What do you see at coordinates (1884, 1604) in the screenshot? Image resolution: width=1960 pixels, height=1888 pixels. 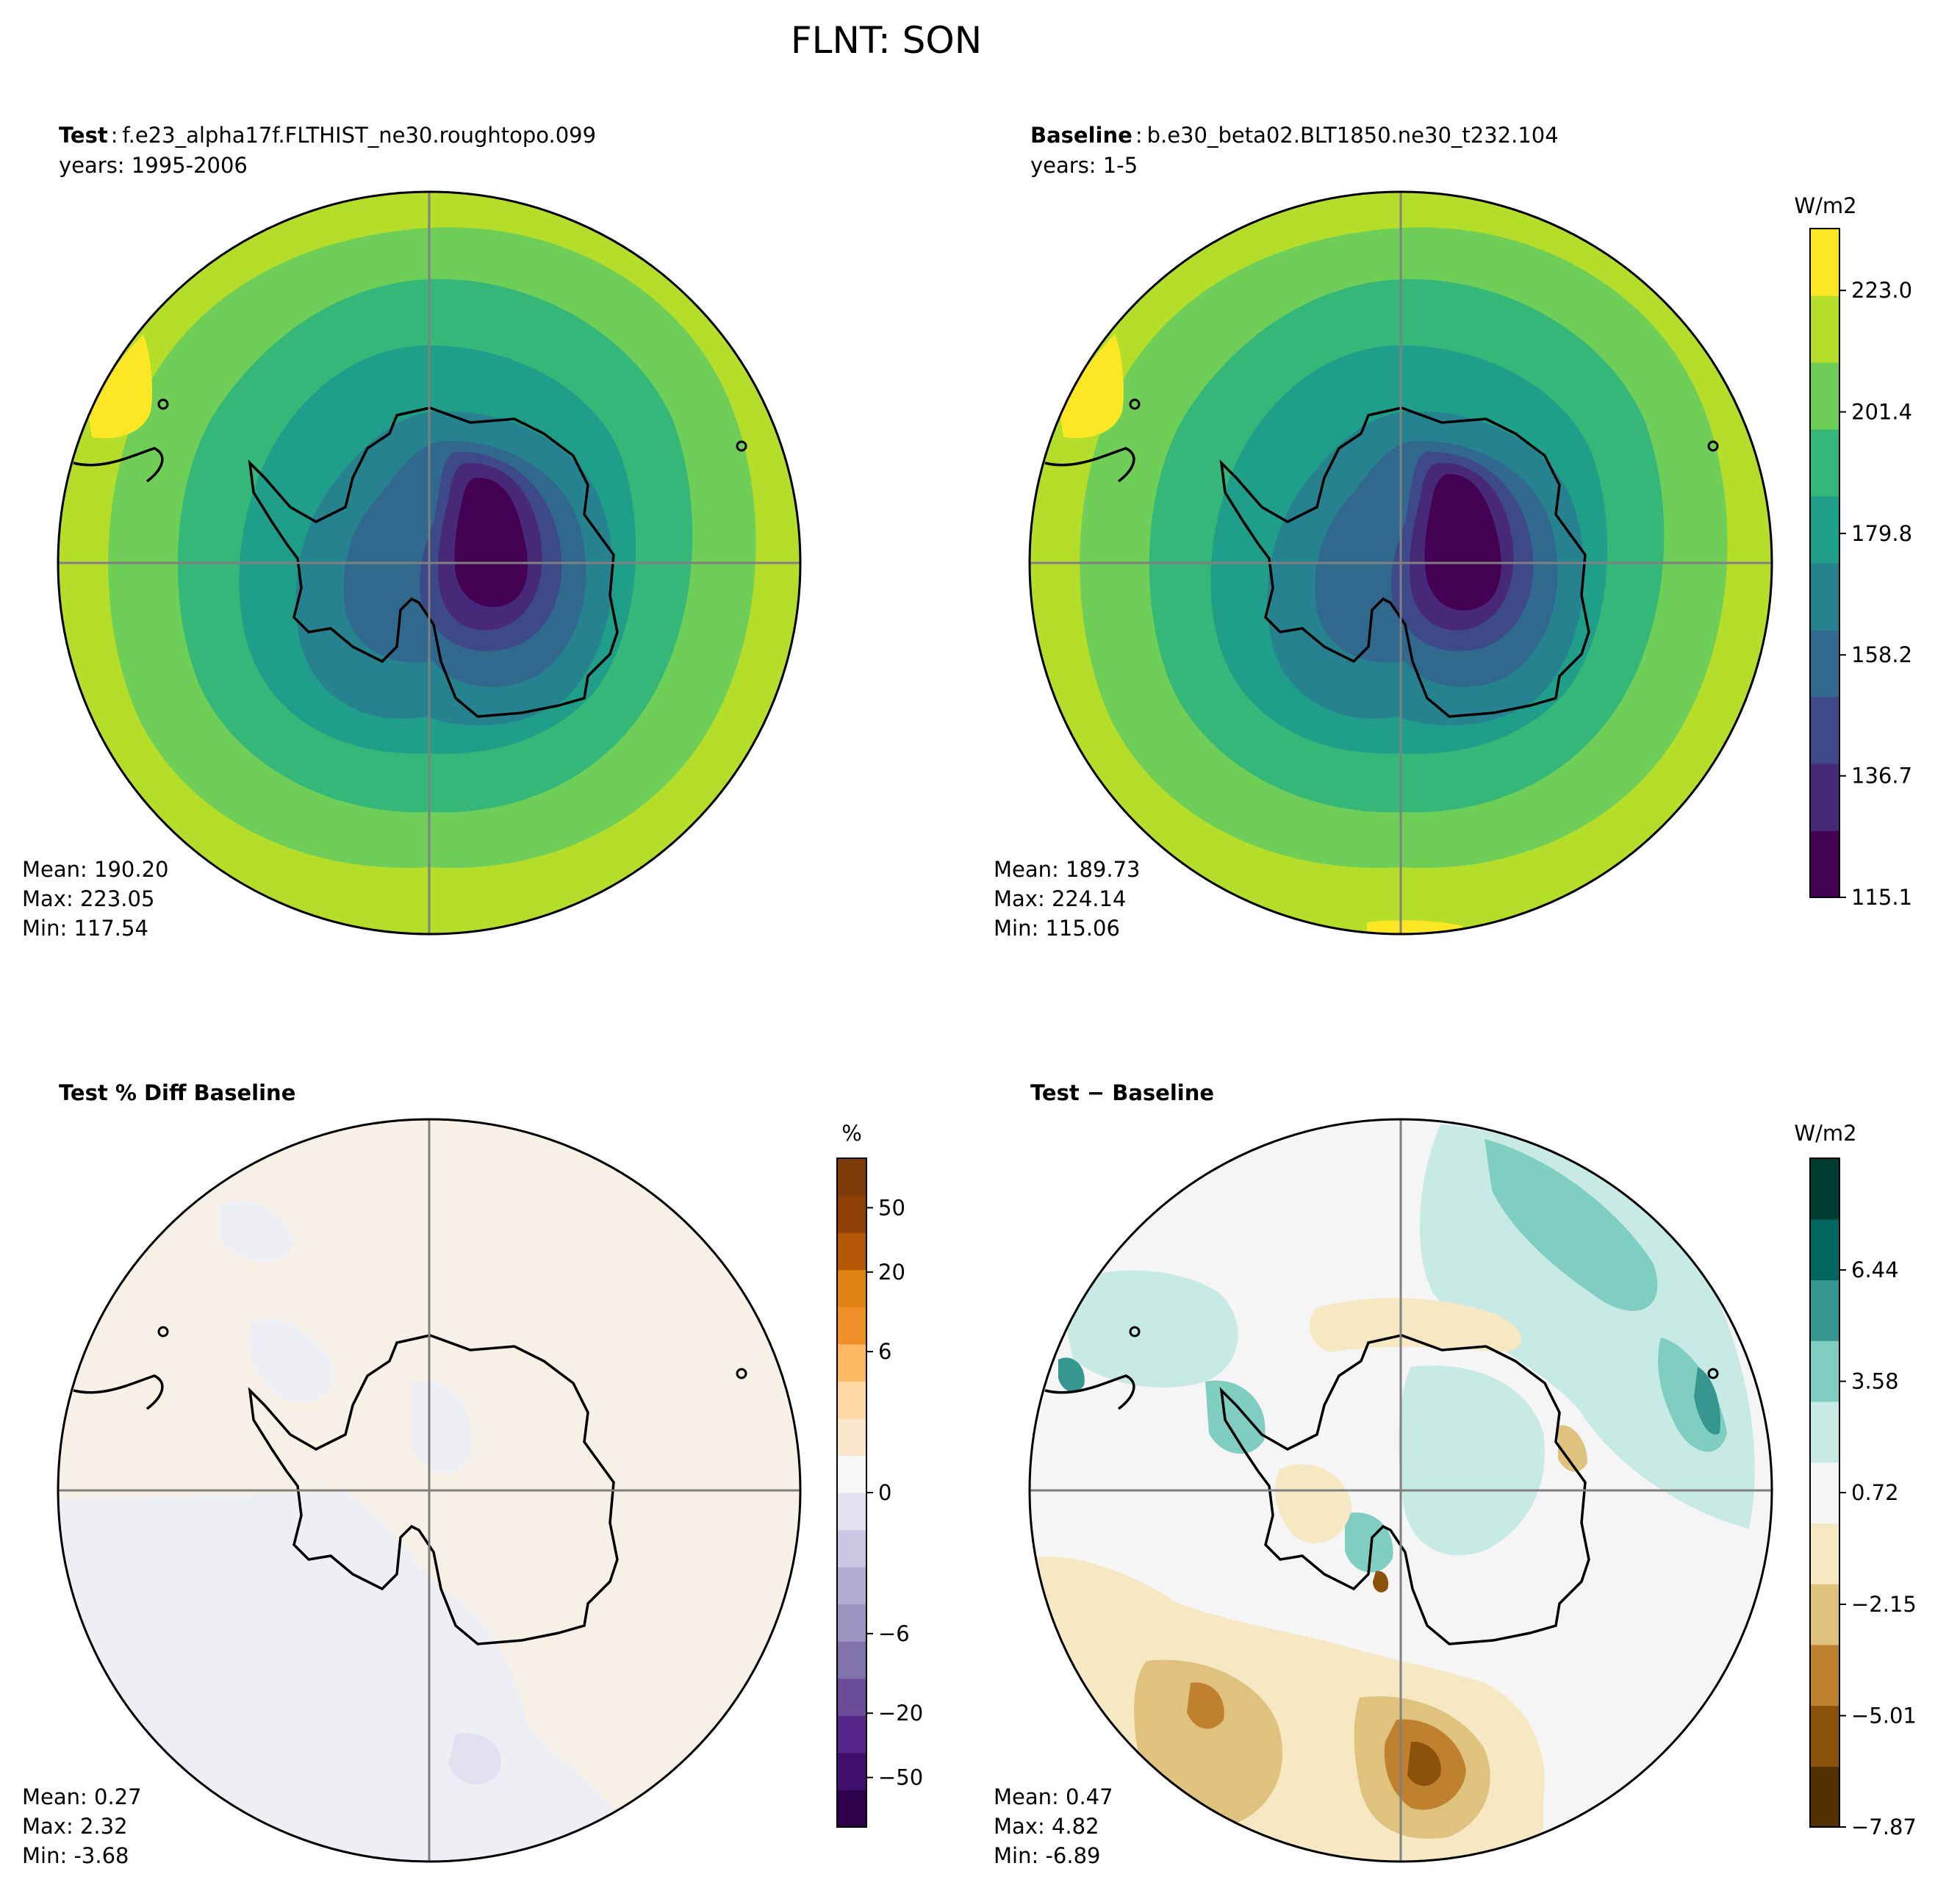 I see `colorbar-diff-tick-label: −2.15` at bounding box center [1884, 1604].